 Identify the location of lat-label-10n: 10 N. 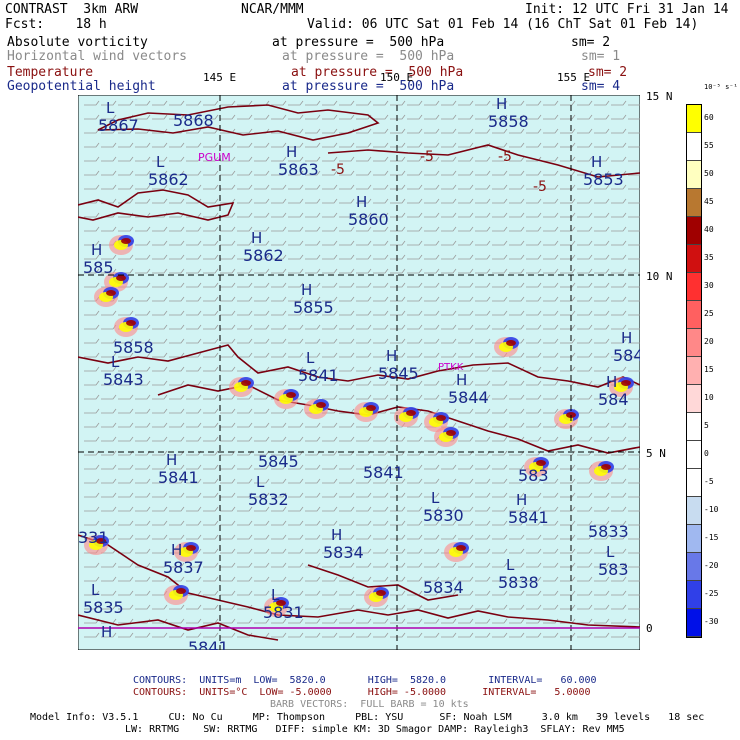
(659, 276).